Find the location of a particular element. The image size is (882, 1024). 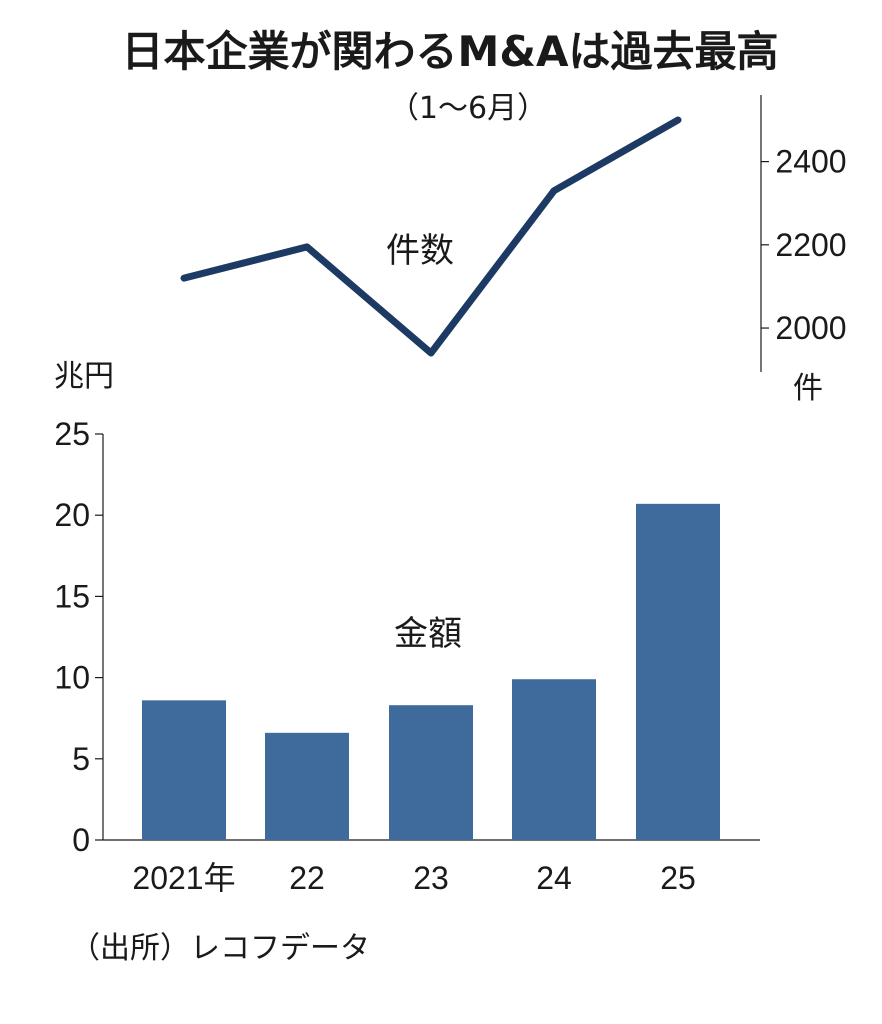

line-y-tick-label: 2400 is located at coordinates (810, 162).